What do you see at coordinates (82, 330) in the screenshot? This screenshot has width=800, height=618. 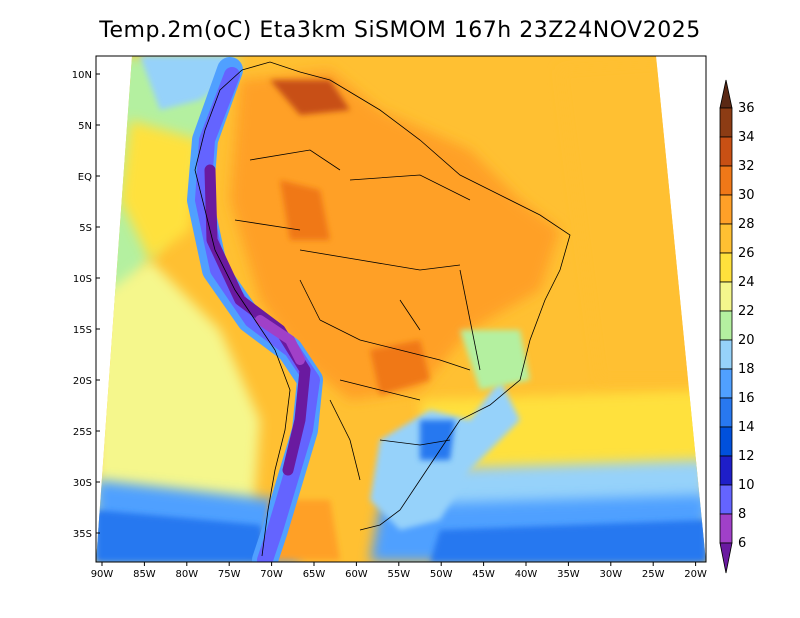 I see `lat-tick-label: 15S` at bounding box center [82, 330].